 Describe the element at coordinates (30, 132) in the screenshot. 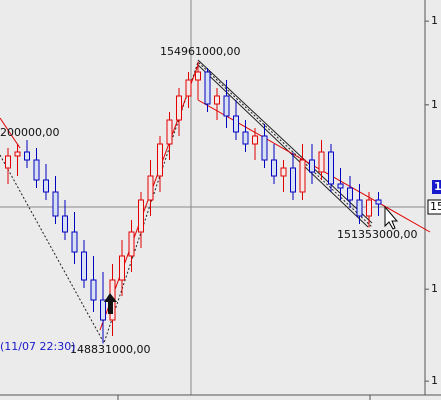

I see `annotation: 200000,00` at that location.